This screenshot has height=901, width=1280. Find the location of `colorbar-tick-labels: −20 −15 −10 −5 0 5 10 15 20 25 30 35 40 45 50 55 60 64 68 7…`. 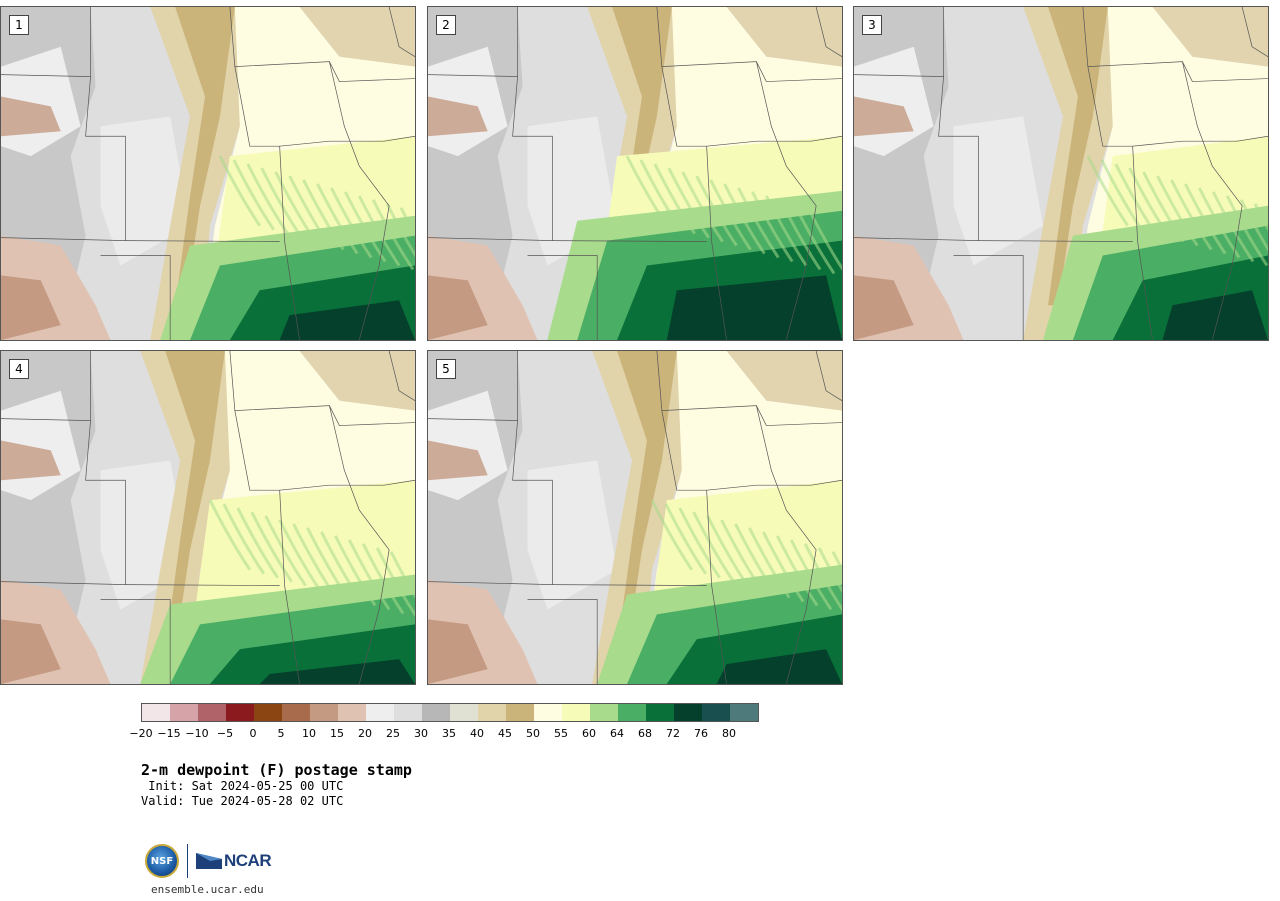

colorbar-tick-labels: −20 −15 −10 −5 0 5 10 15 20 25 30 35 40 45 50 55 60 64 68 7… is located at coordinates (455, 734).